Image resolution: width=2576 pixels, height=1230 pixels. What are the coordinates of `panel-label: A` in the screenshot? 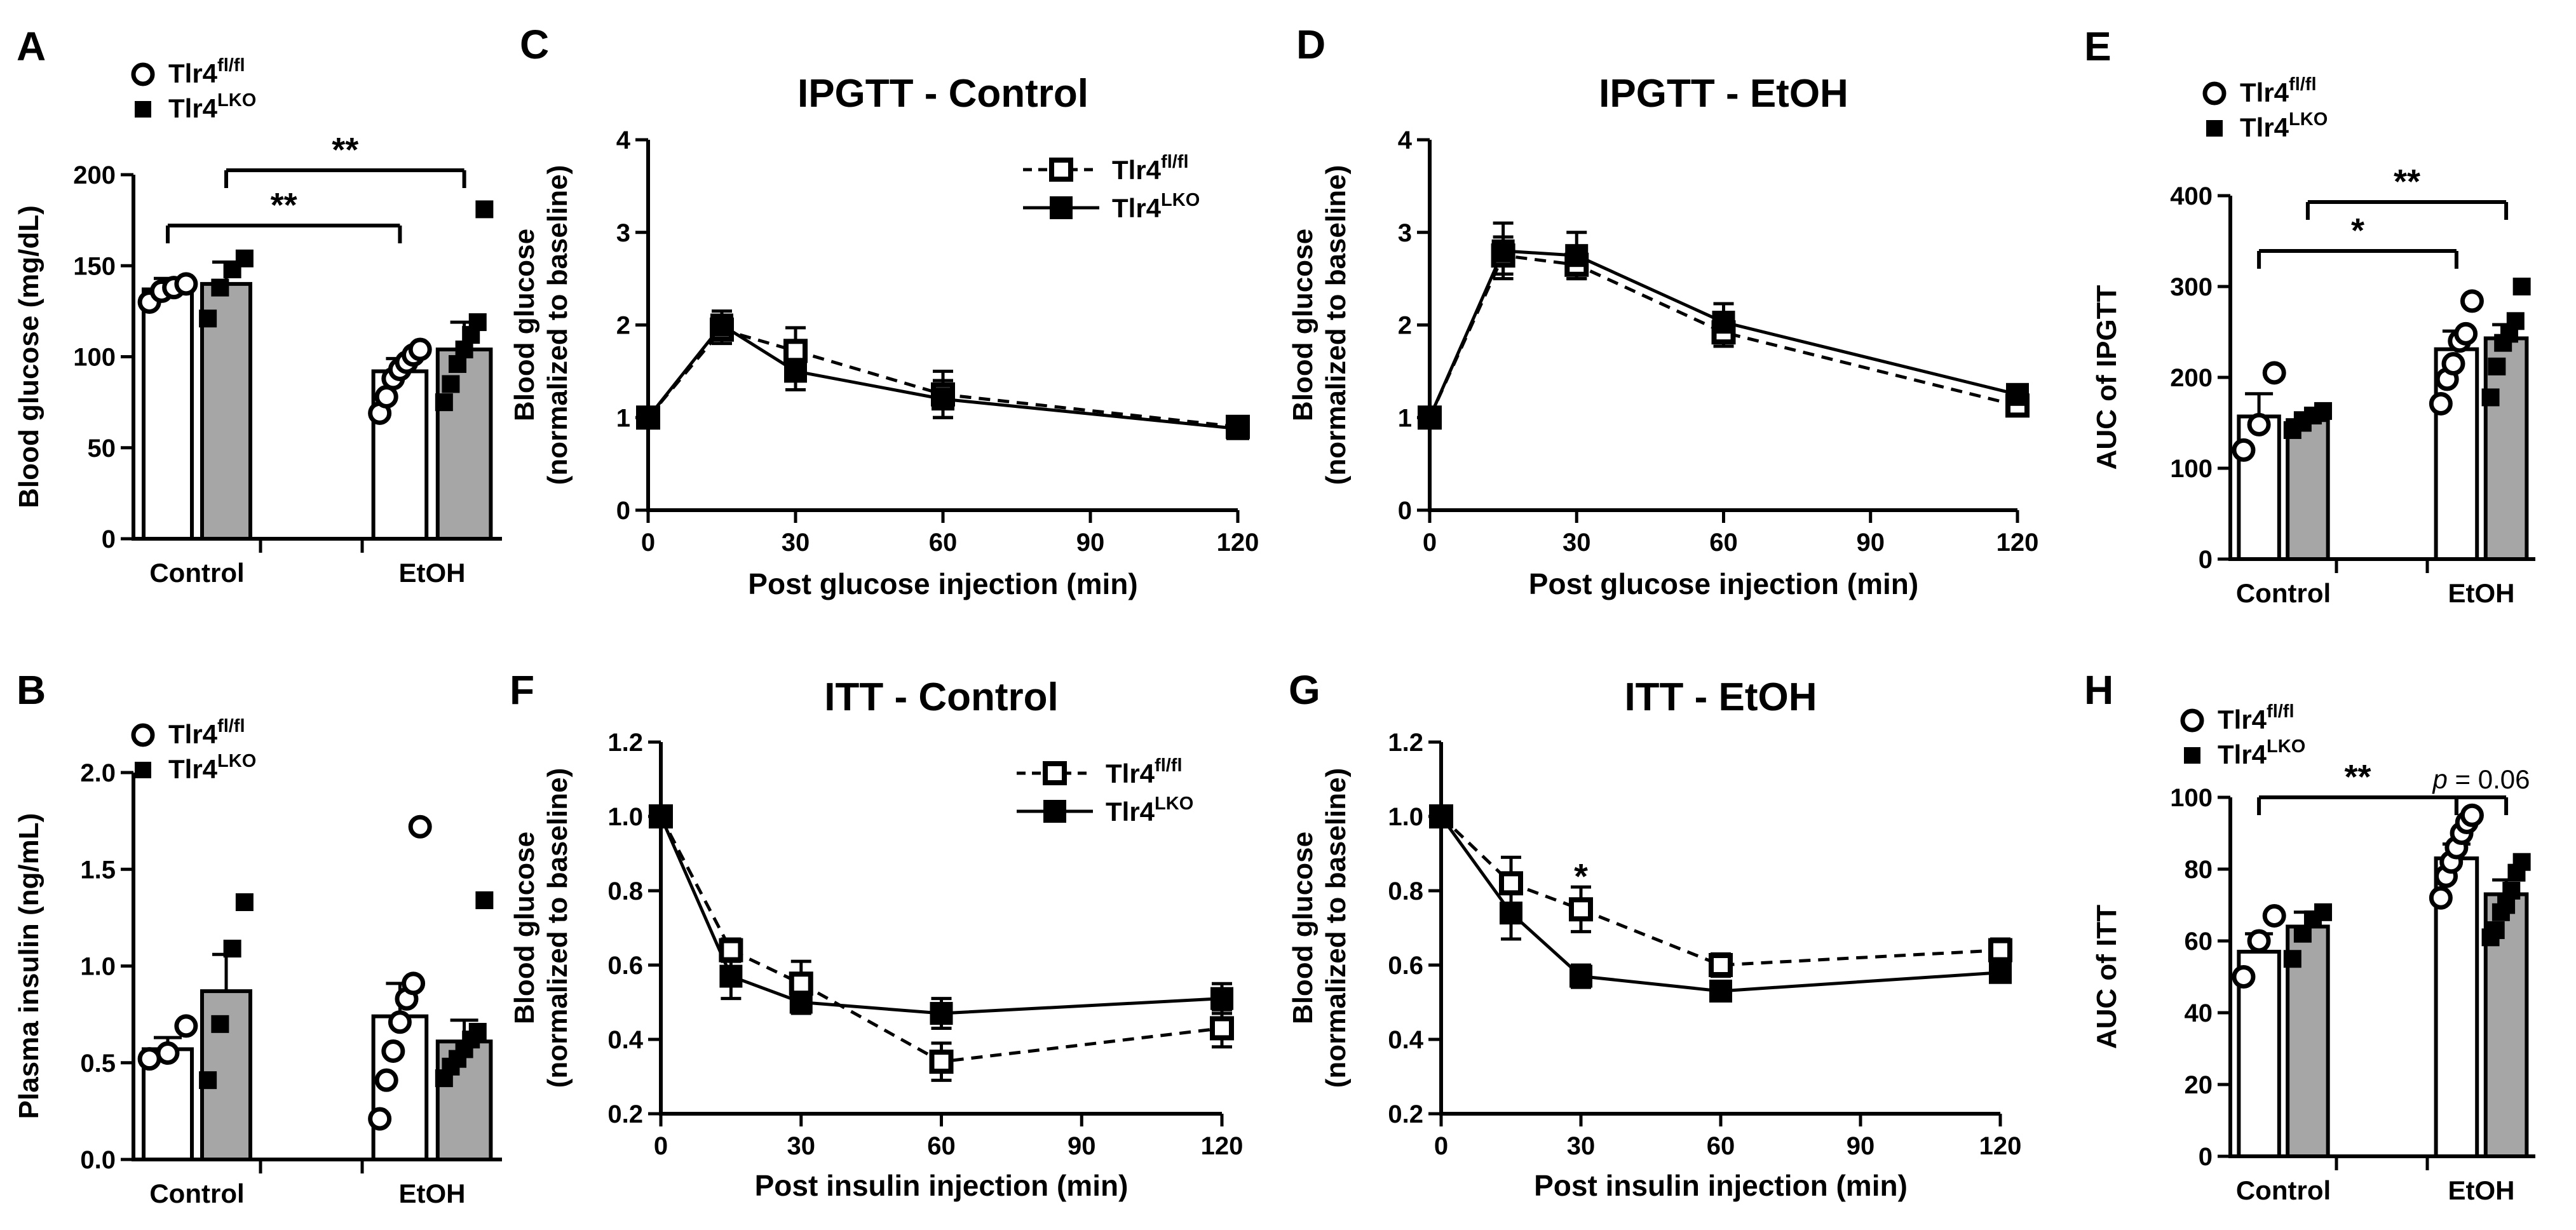 It's located at (31, 46).